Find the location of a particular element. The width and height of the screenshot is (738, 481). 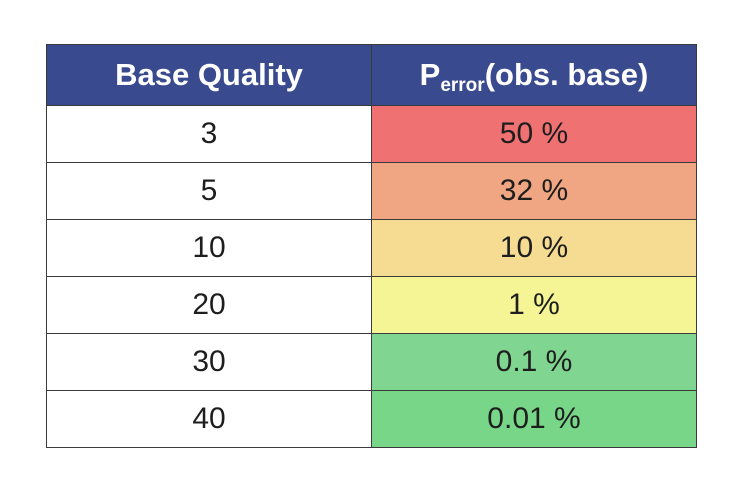

error-cell: 1 % is located at coordinates (534, 305).